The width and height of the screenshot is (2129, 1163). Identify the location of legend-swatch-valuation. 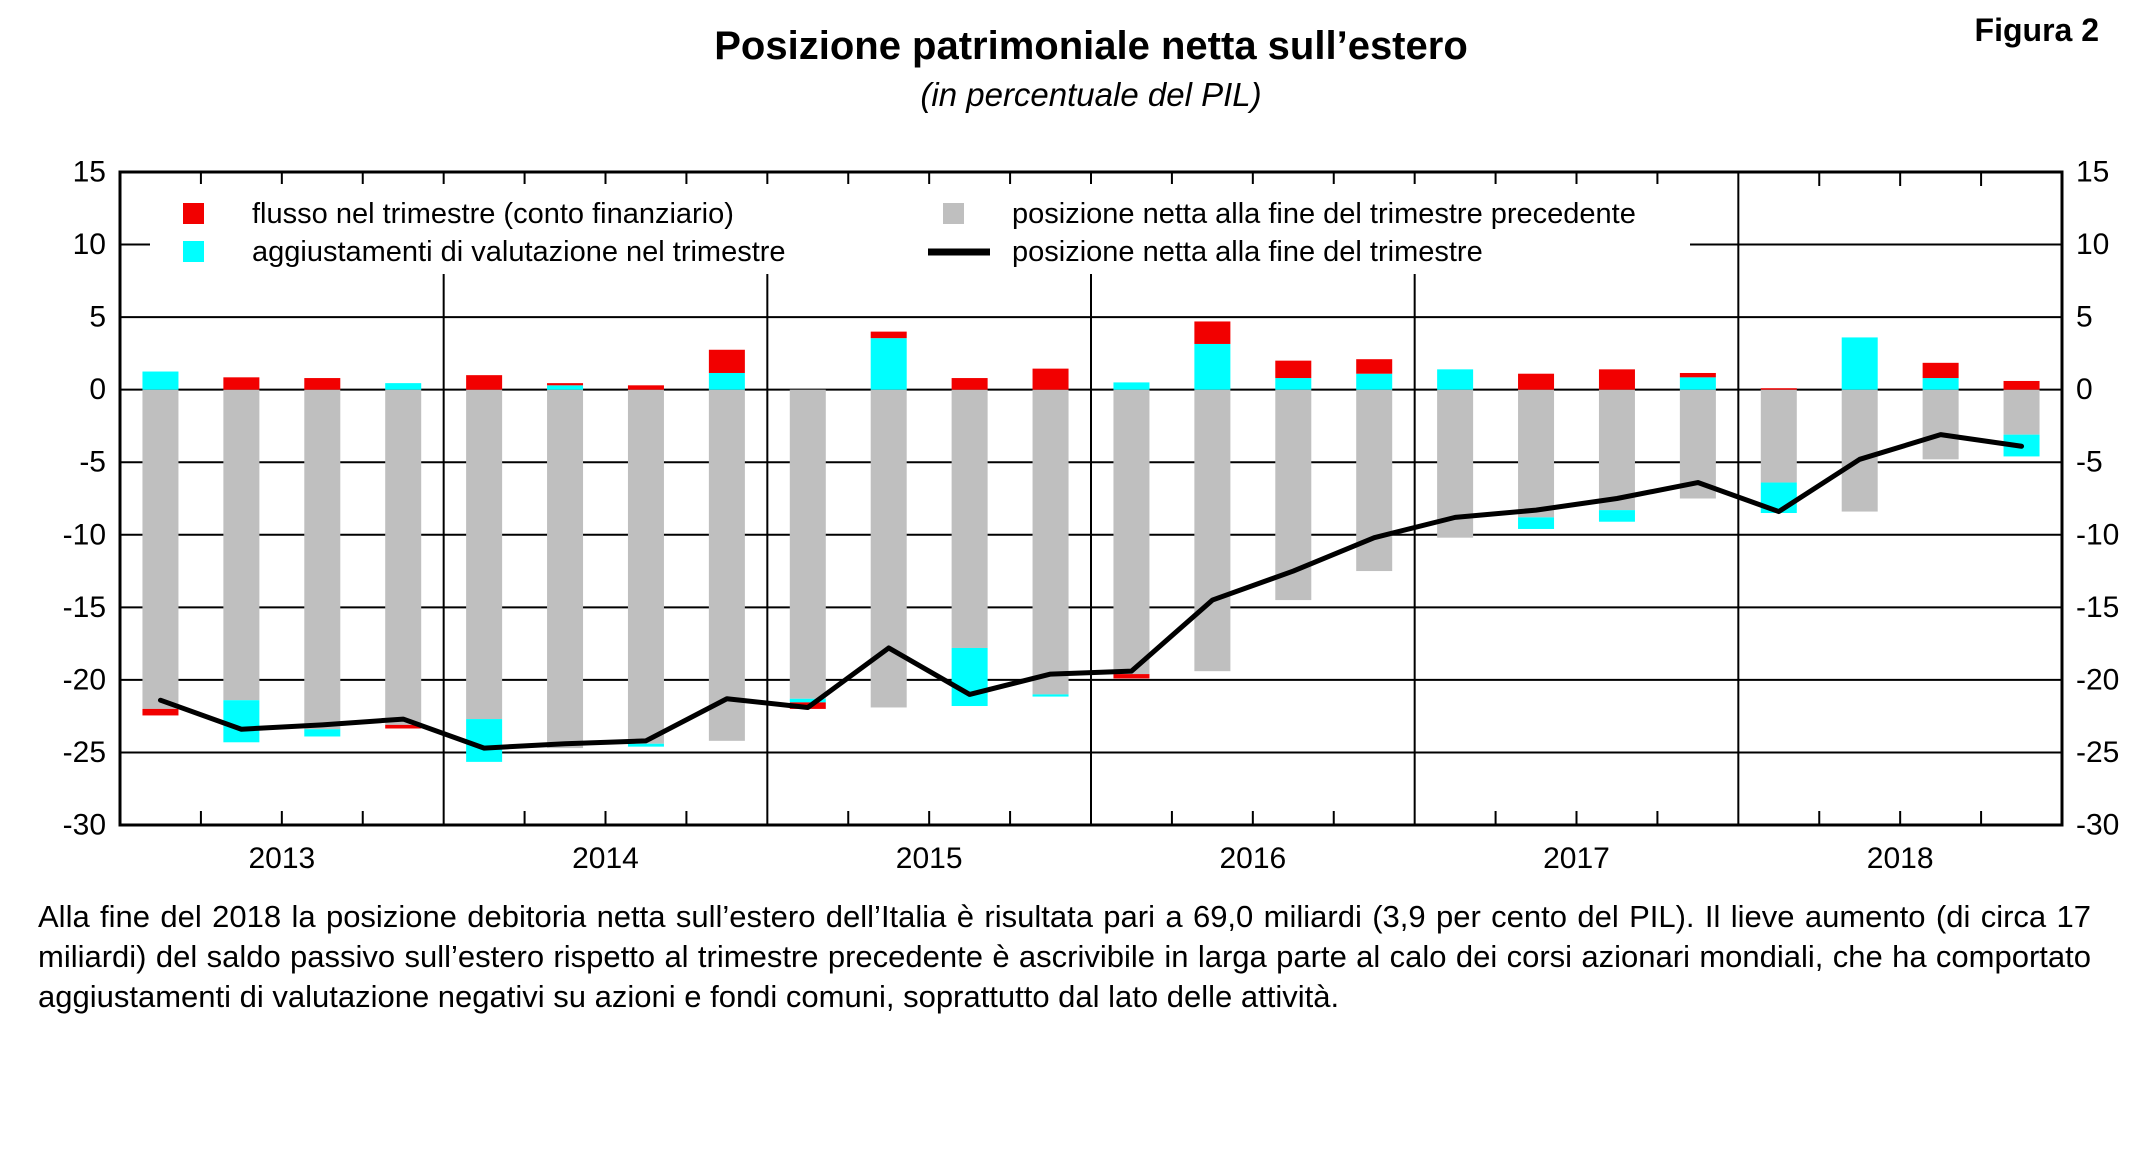
(193, 251).